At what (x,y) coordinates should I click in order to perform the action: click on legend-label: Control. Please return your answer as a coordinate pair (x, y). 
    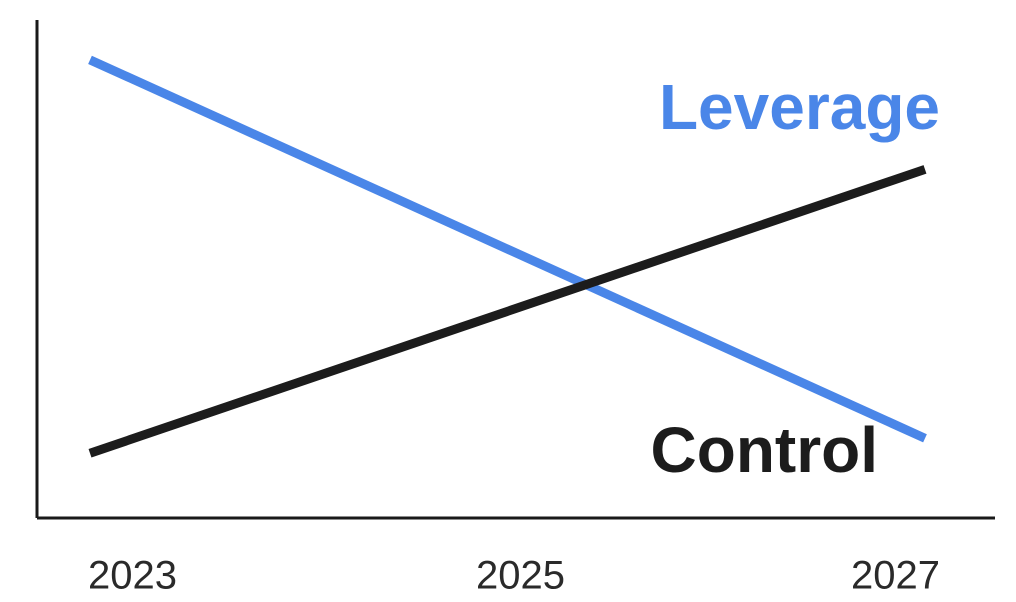
    Looking at the image, I should click on (765, 450).